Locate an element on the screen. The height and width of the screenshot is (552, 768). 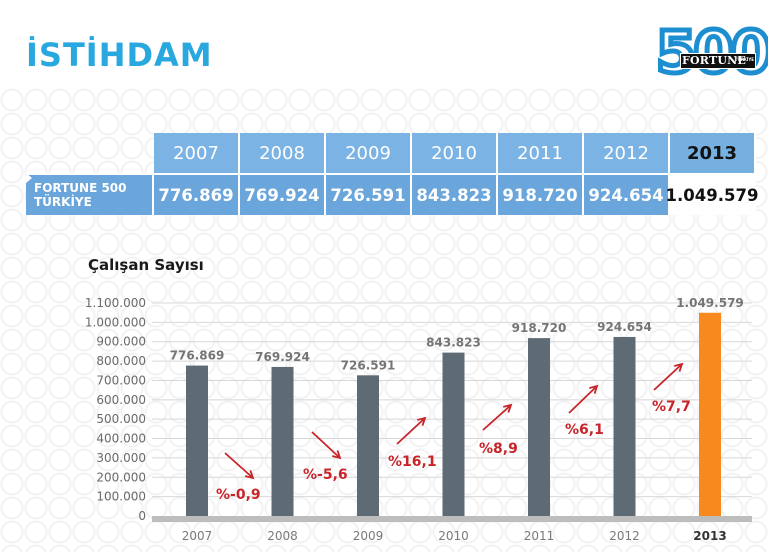
x-tick-label: 2013 is located at coordinates (709, 536).